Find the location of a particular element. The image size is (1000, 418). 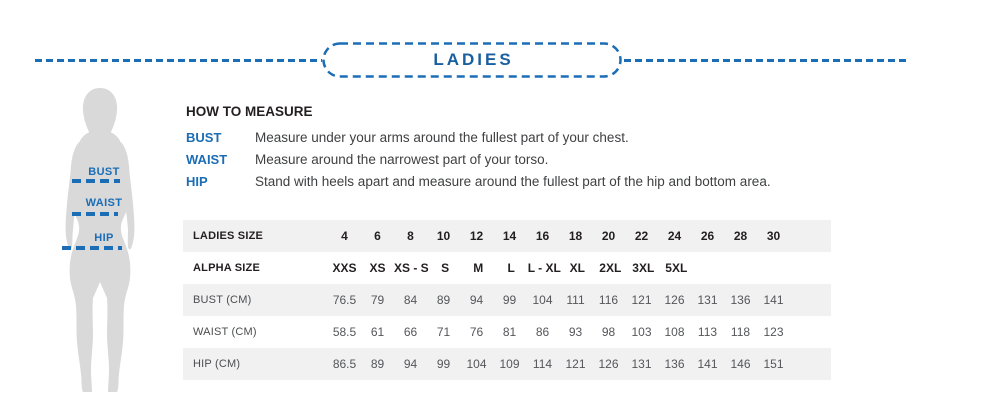

size-cell: 108 is located at coordinates (674, 332).